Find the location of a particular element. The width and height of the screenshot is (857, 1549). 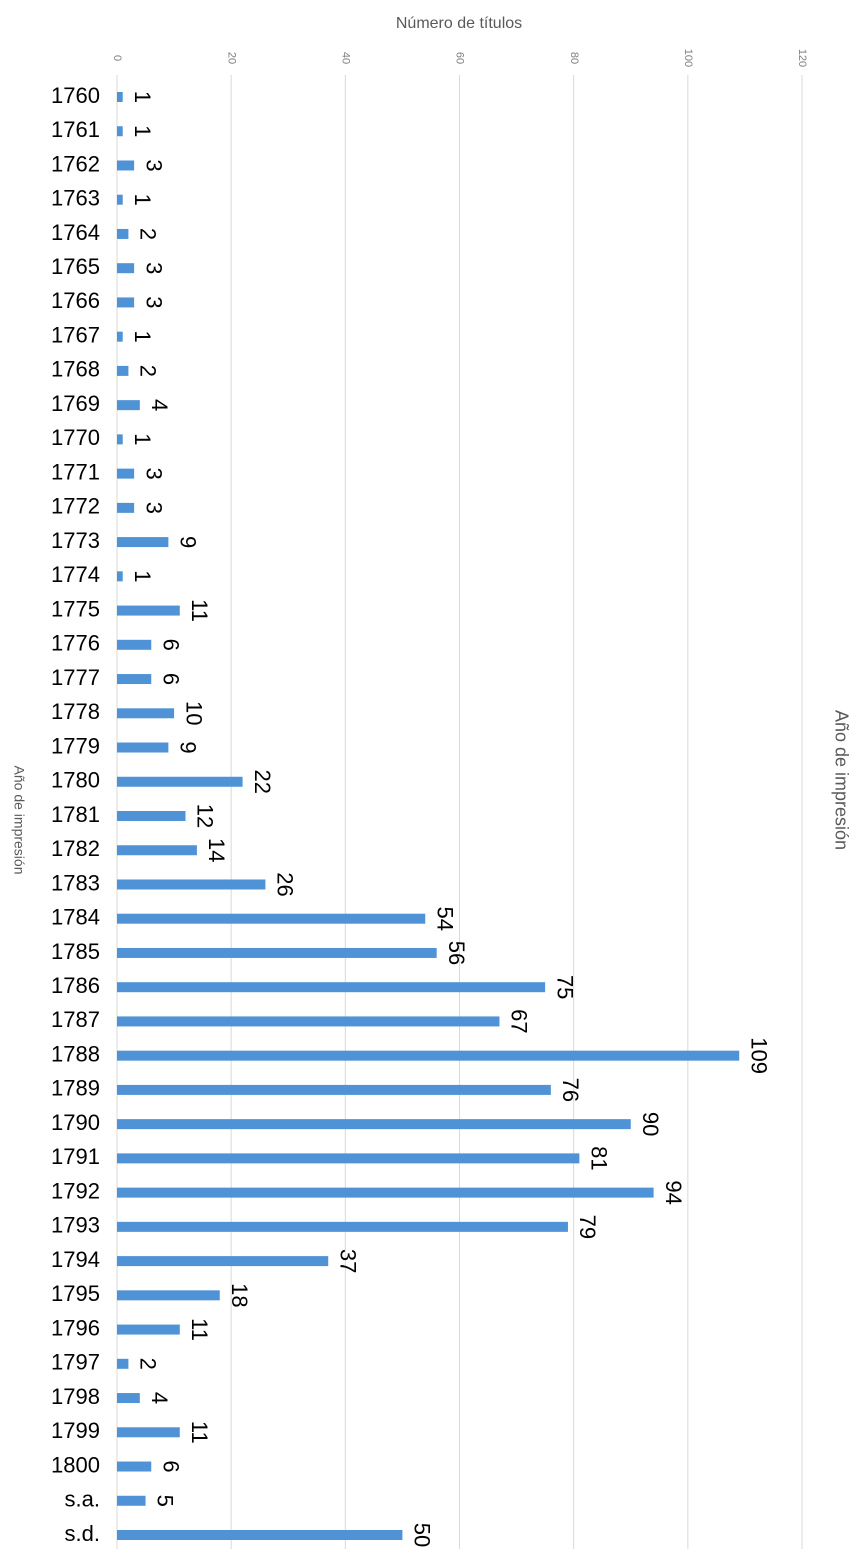

data-label: 18 is located at coordinates (239, 1295).